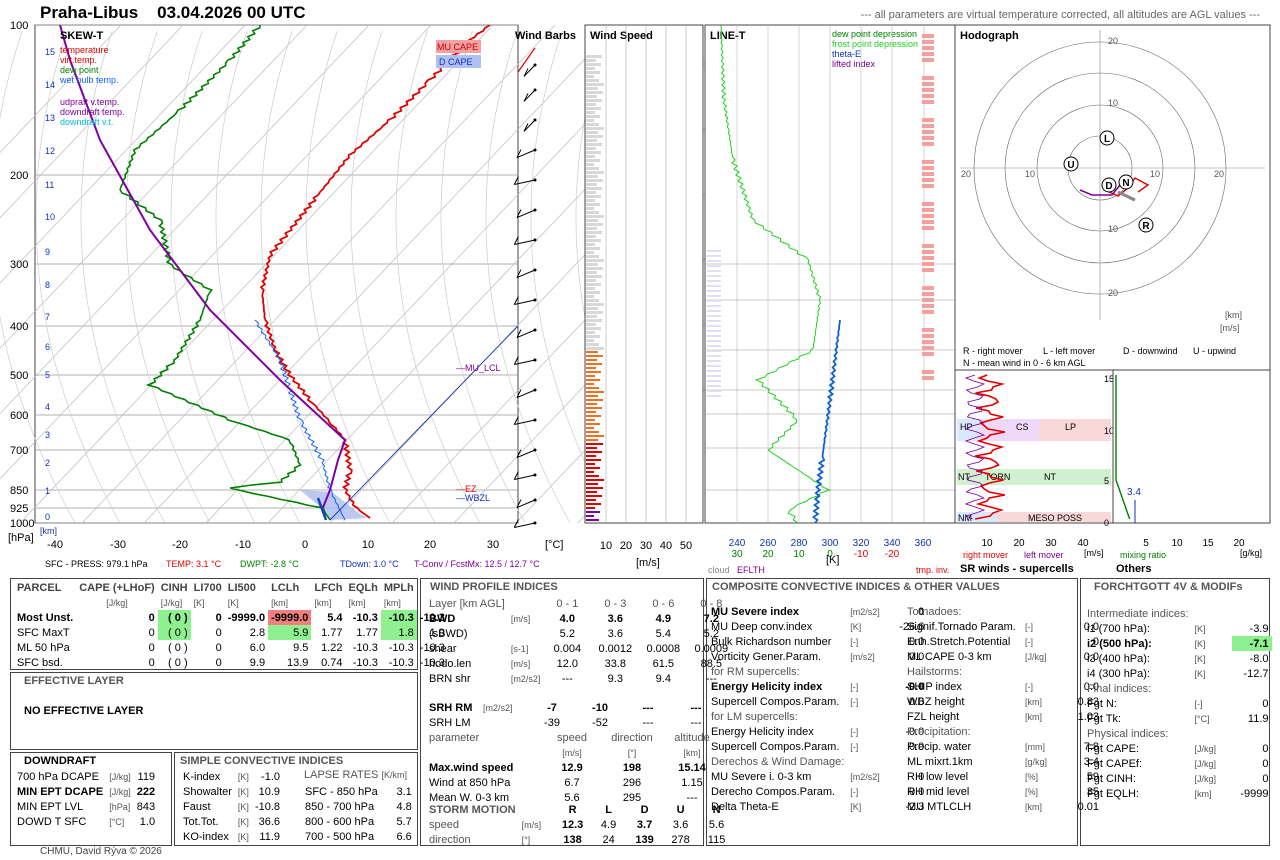 The width and height of the screenshot is (1280, 860). What do you see at coordinates (1219, 174) in the screenshot?
I see `hodo-xtick: 20` at bounding box center [1219, 174].